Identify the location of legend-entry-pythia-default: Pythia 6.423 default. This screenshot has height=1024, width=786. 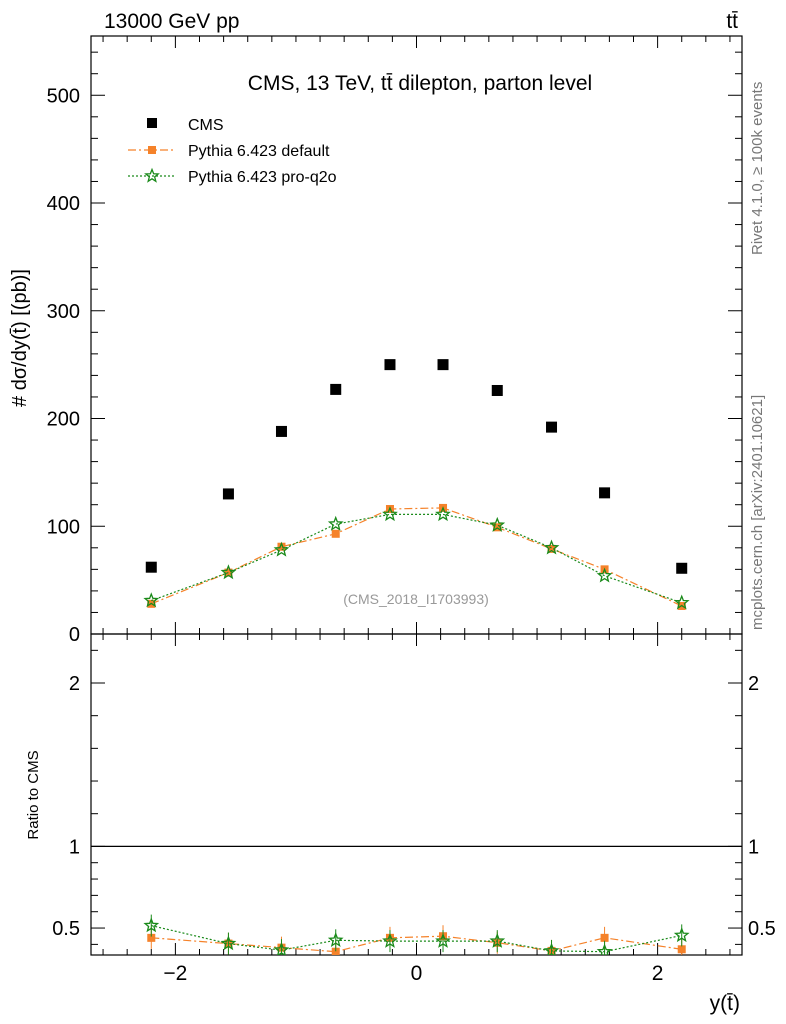
(229, 151).